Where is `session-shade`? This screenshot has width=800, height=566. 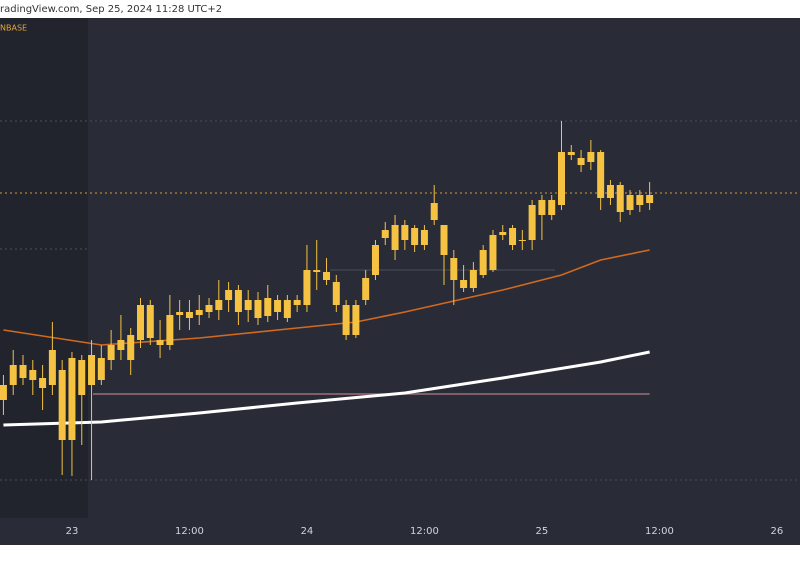 session-shade is located at coordinates (44, 268).